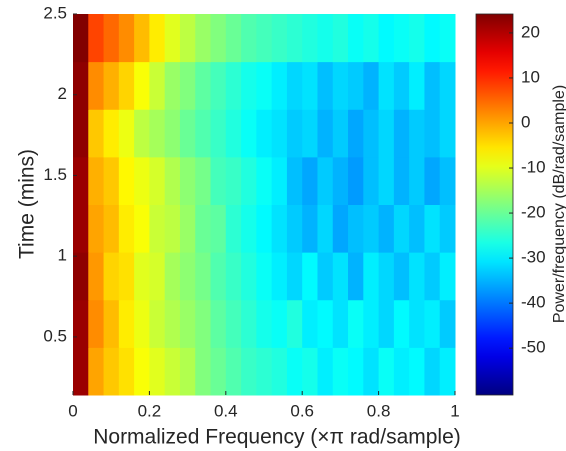 Image resolution: width=566 pixels, height=451 pixels. Describe the element at coordinates (27, 204) in the screenshot. I see `y-axis-label: Time (mins)` at that location.